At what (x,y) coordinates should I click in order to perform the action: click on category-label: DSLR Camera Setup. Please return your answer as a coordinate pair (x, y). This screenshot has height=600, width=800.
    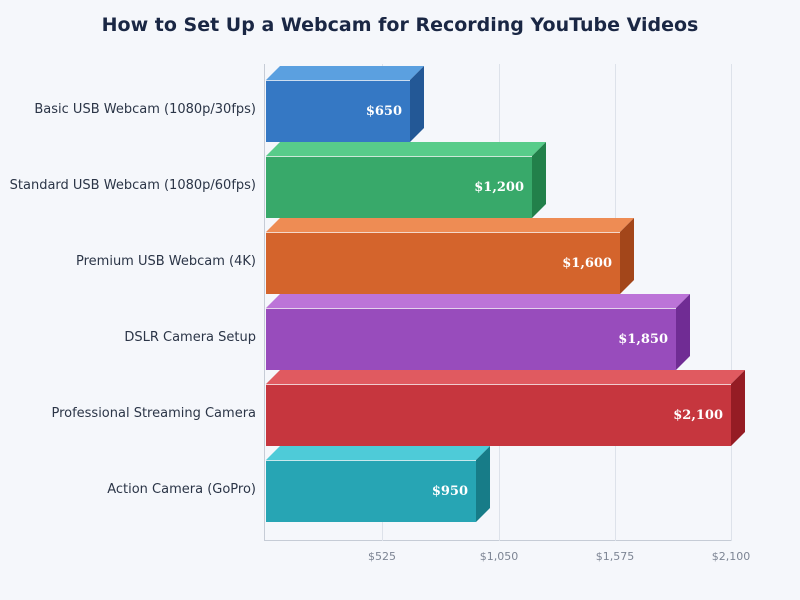
    Looking at the image, I should click on (190, 337).